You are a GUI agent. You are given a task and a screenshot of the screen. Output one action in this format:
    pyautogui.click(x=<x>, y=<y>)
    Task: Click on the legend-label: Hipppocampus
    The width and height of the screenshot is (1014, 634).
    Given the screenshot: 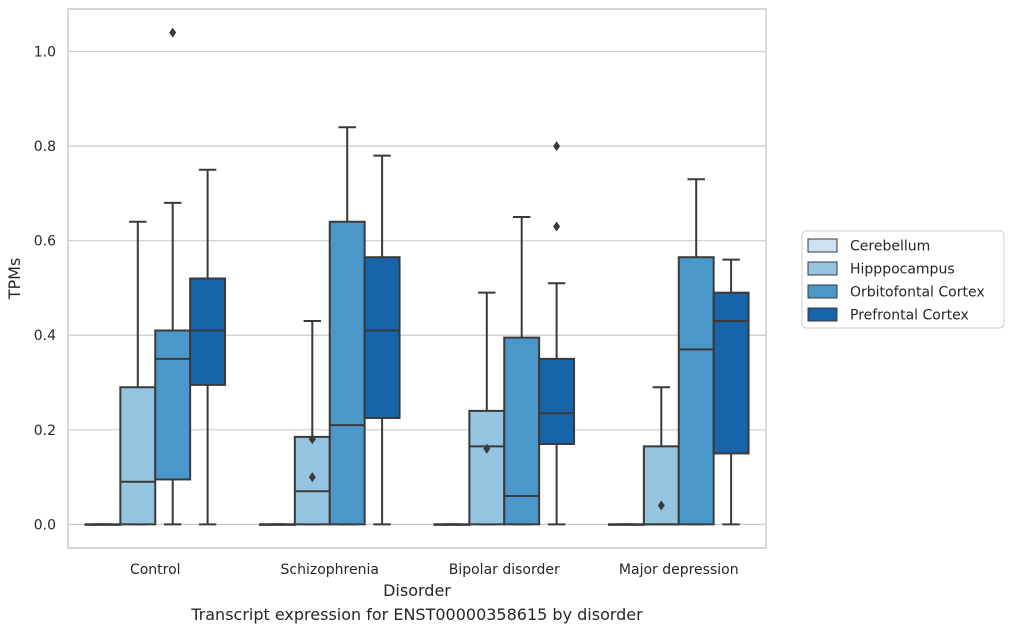 What is the action you would take?
    pyautogui.click(x=902, y=270)
    